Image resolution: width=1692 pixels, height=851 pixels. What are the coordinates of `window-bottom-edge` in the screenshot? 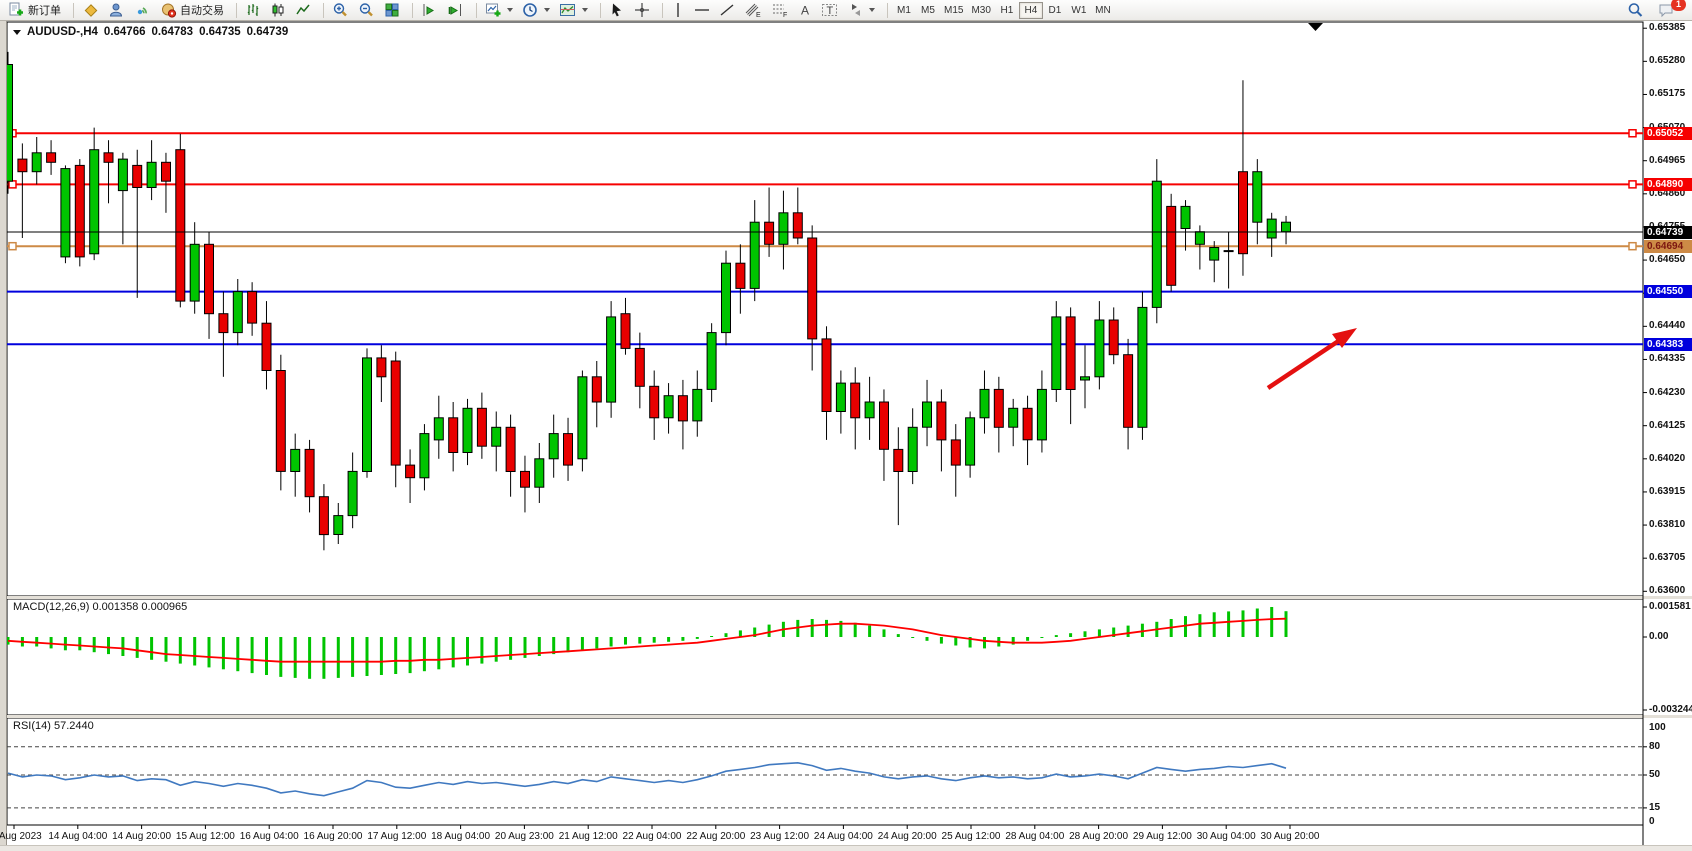 It's located at (846, 848).